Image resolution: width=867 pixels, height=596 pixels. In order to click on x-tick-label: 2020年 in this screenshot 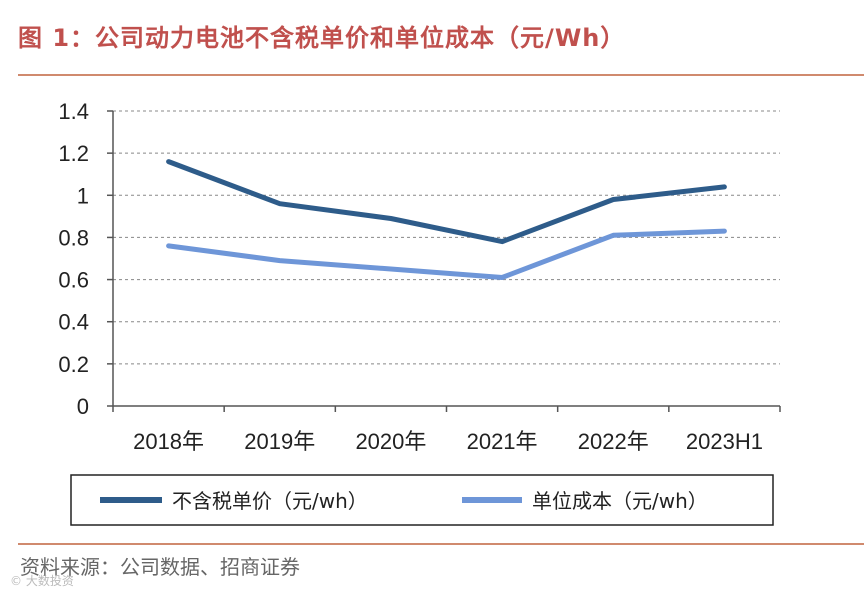, I will do `click(390, 441)`.